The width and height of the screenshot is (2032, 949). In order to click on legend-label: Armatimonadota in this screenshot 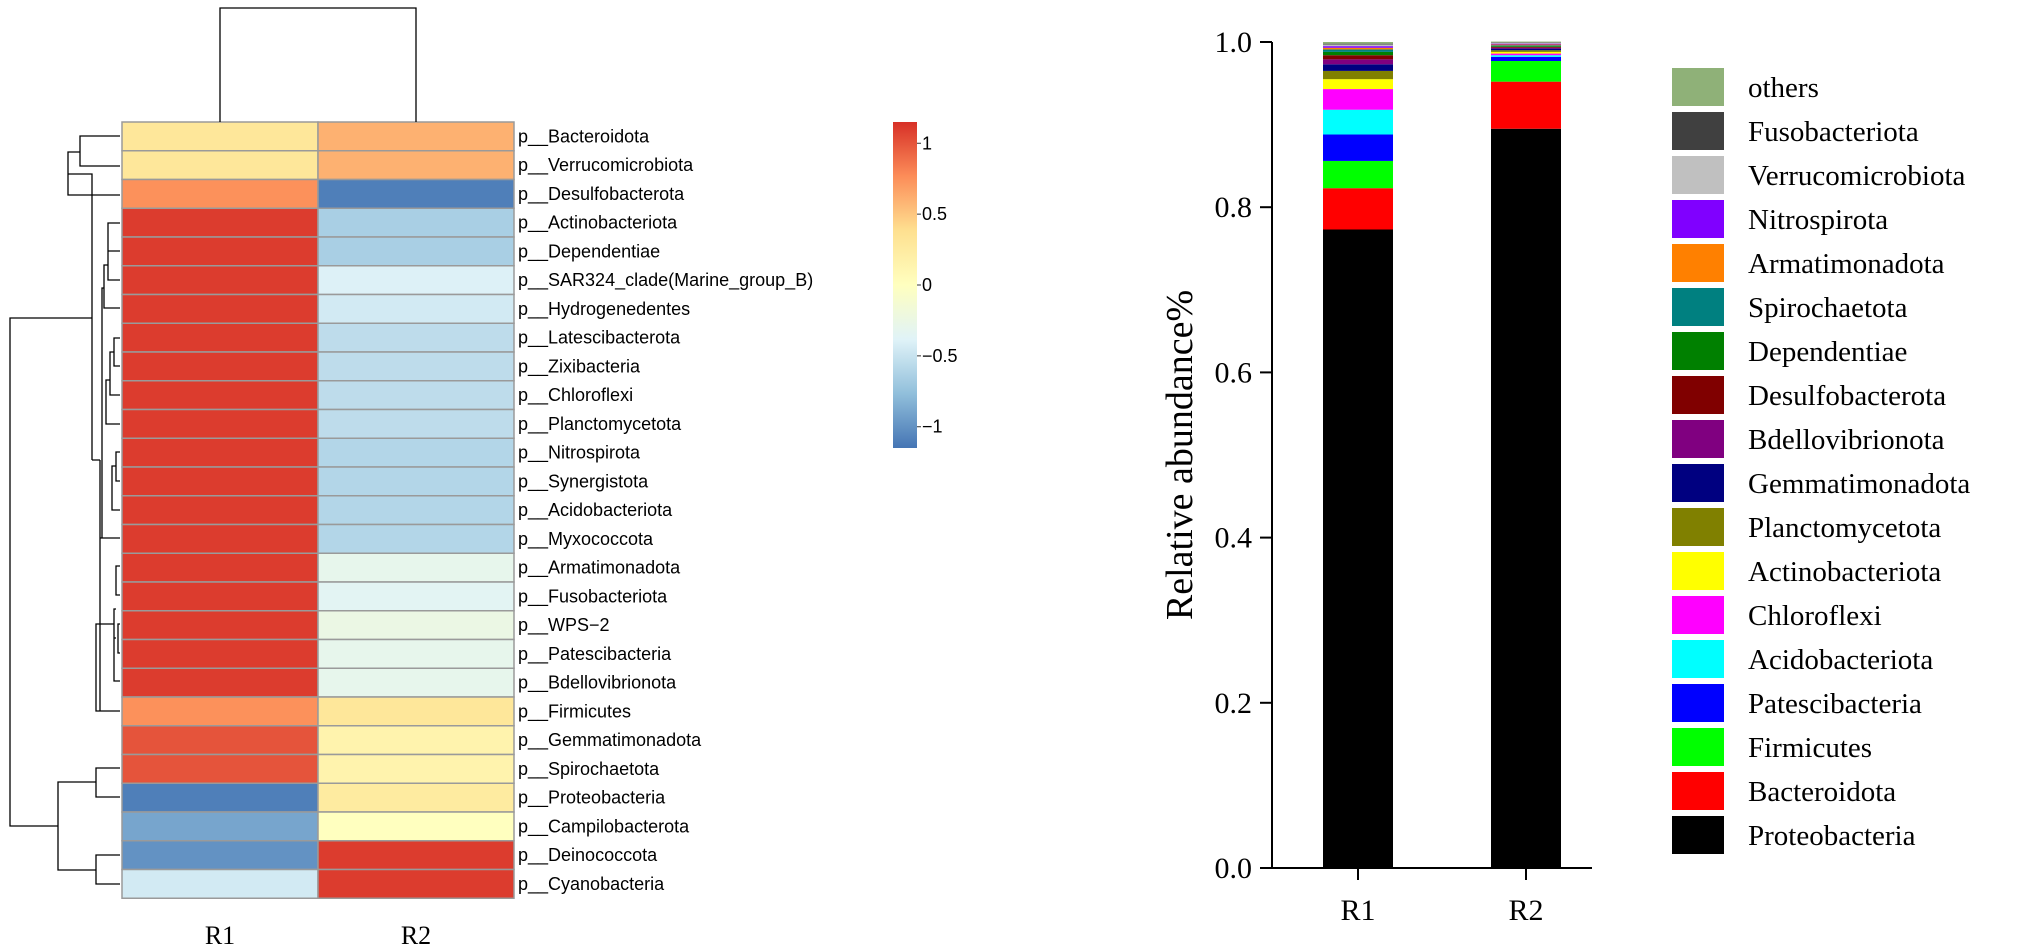, I will do `click(1846, 264)`.